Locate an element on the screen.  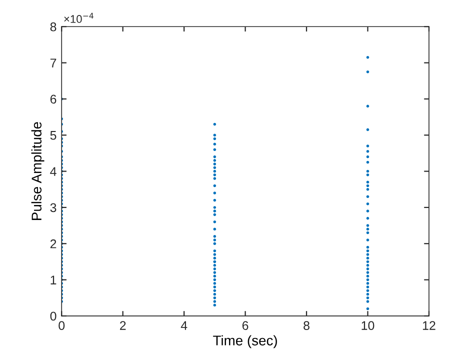
y-tick-label: 3 is located at coordinates (53, 207).